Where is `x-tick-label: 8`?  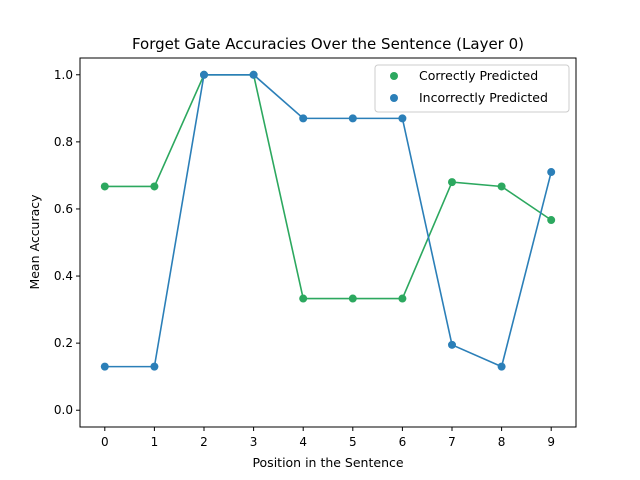
x-tick-label: 8 is located at coordinates (502, 442).